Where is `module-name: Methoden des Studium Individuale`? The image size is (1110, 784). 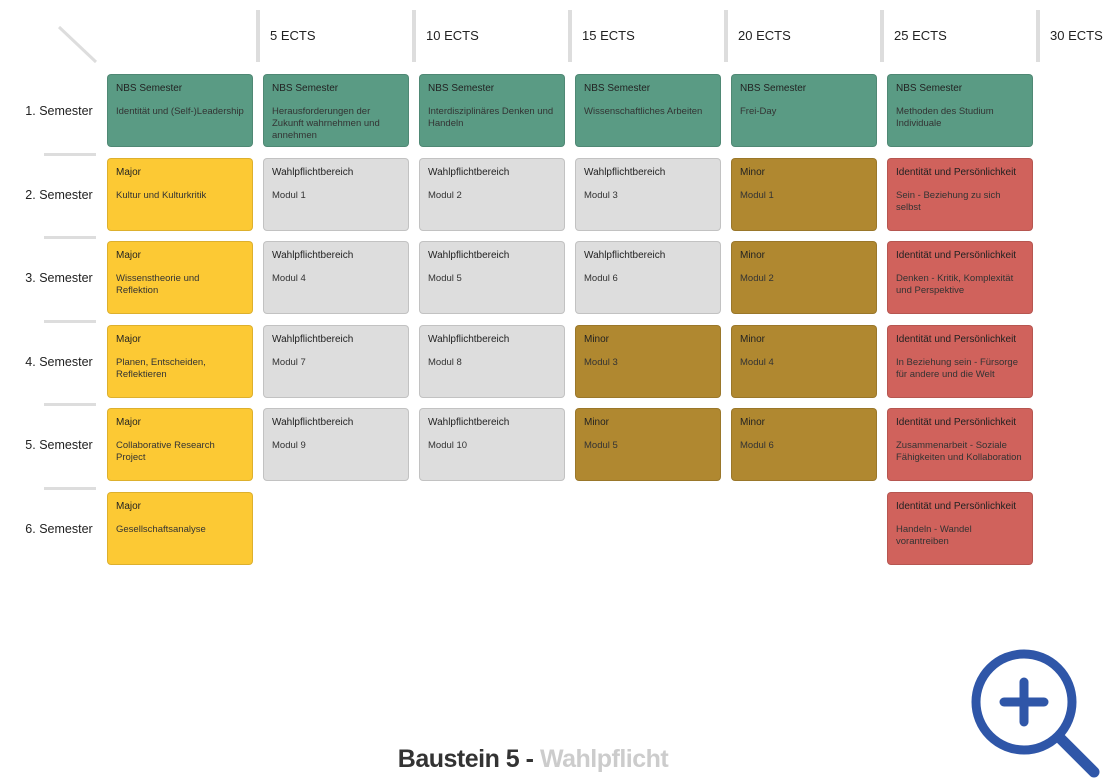
module-name: Methoden des Studium Individuale is located at coordinates (945, 117).